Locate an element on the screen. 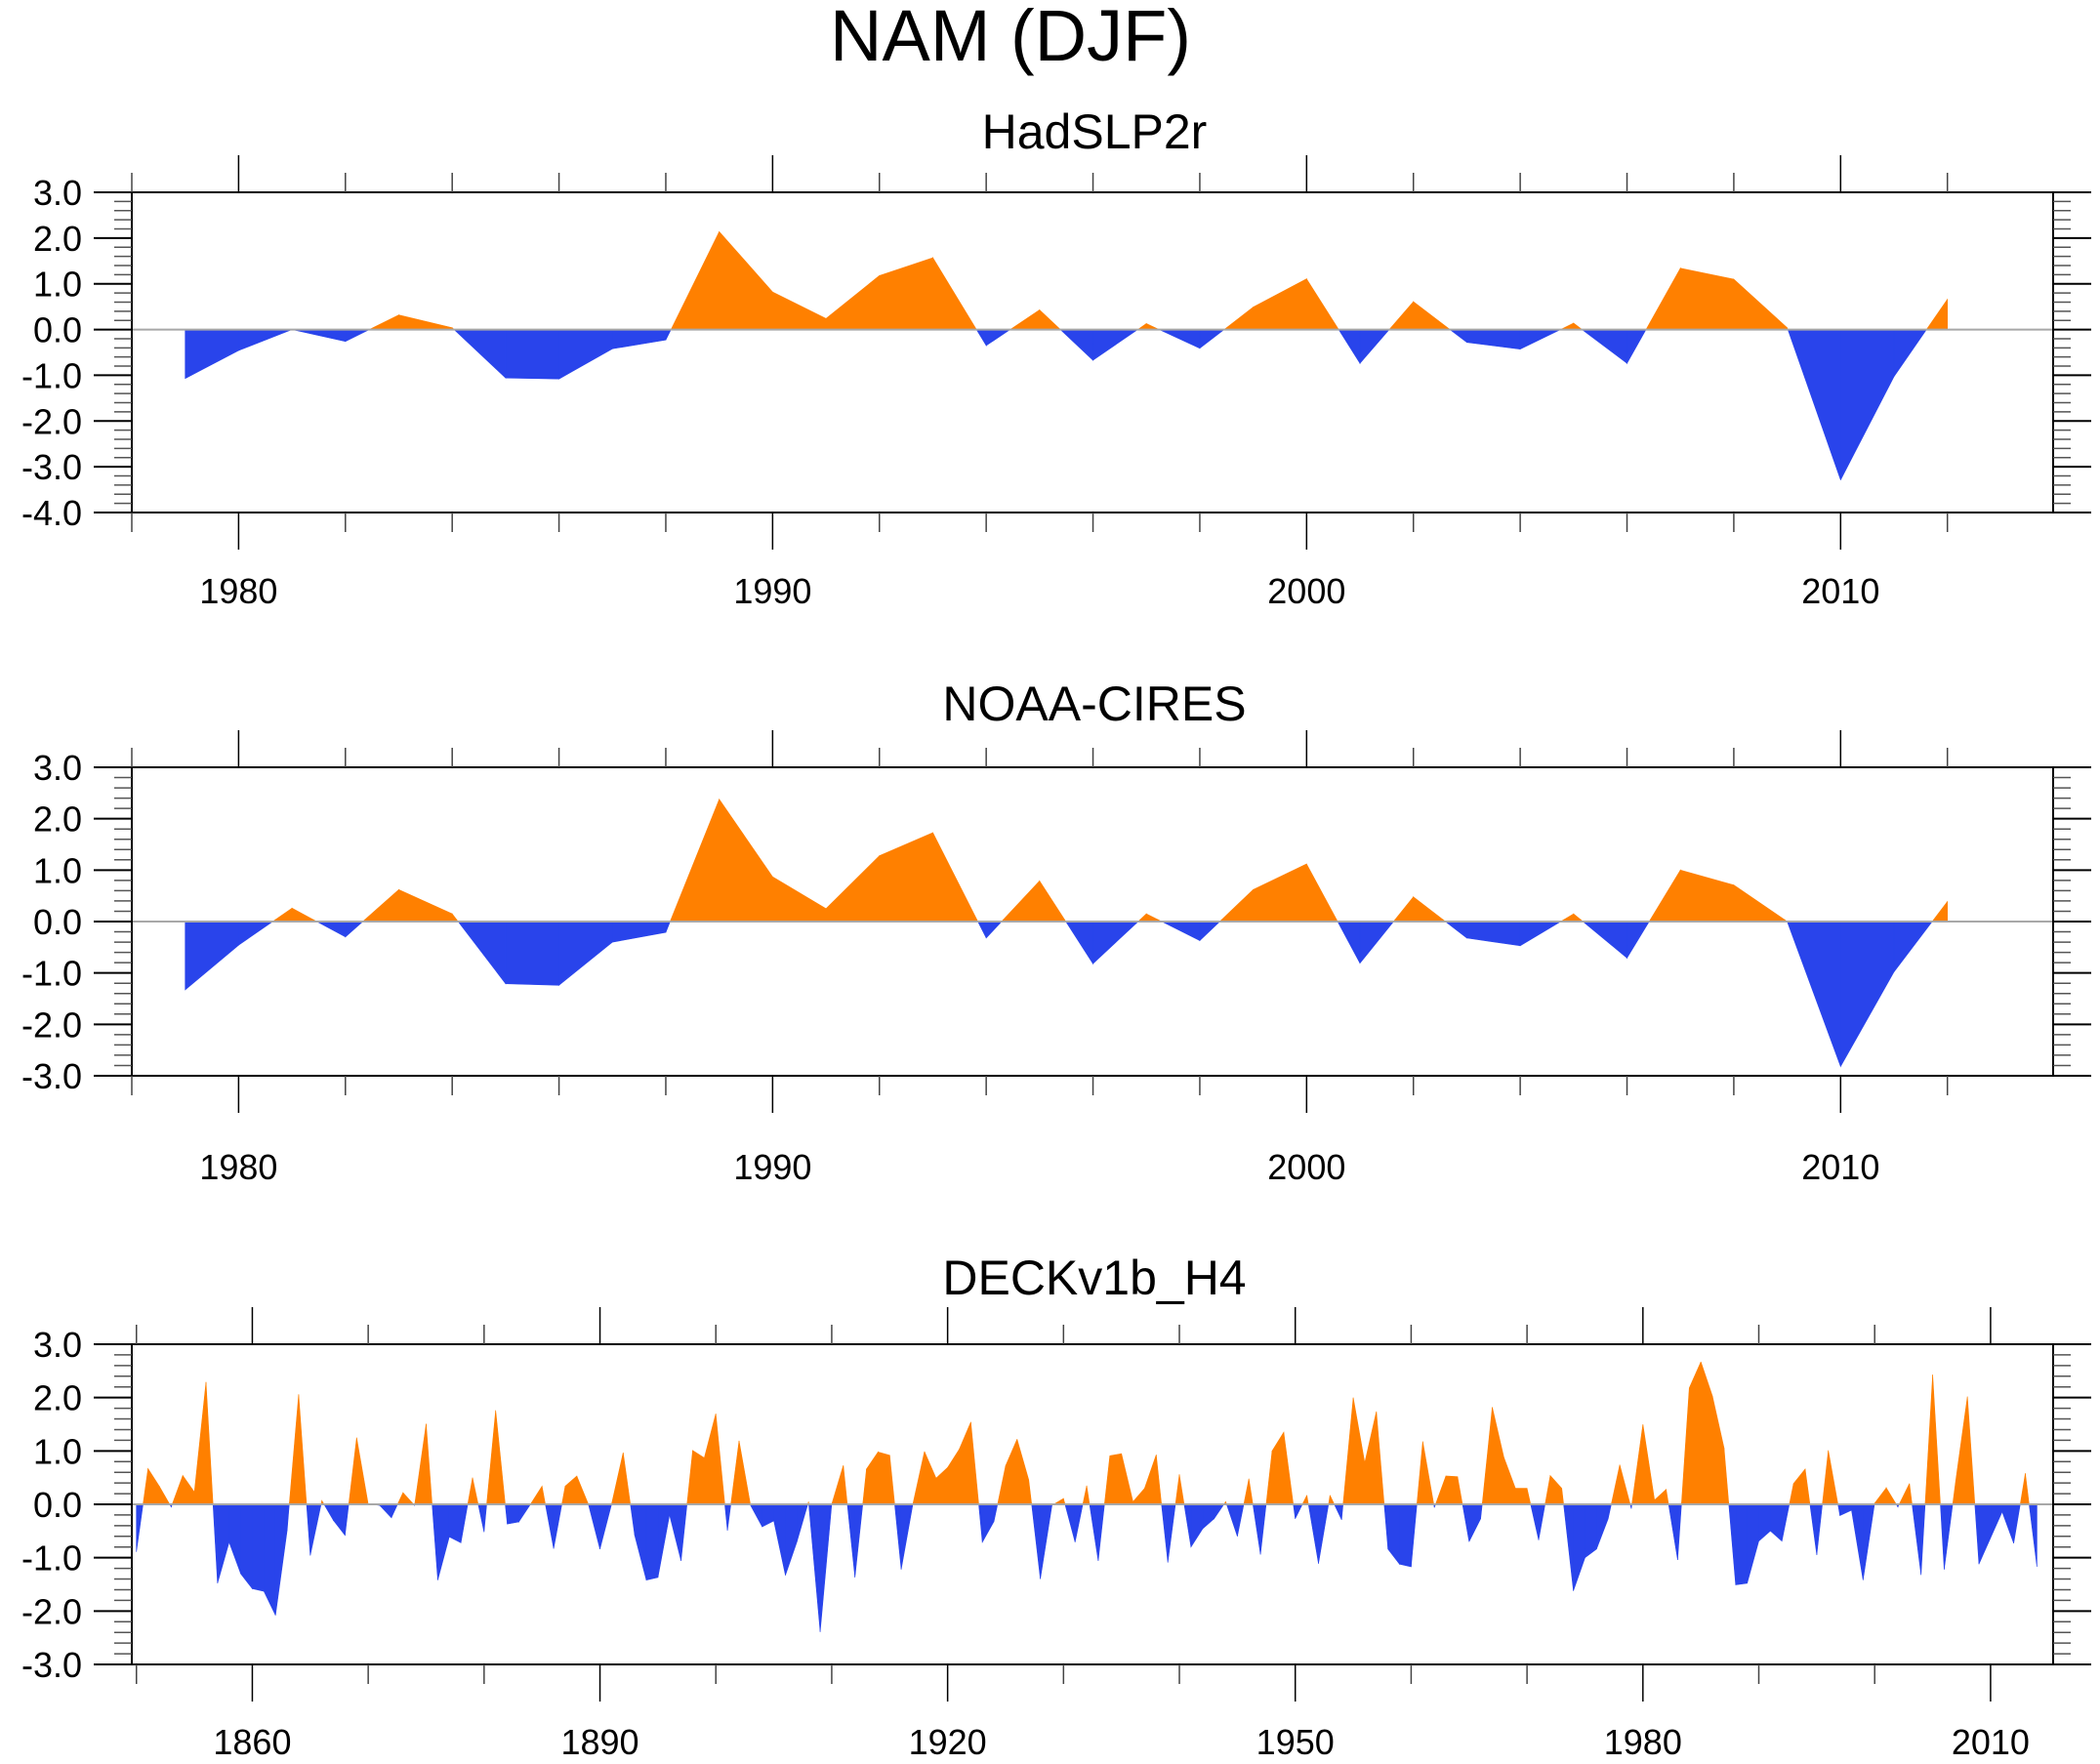 The width and height of the screenshot is (2100, 1764). x-tick-label: 2010 is located at coordinates (1840, 1167).